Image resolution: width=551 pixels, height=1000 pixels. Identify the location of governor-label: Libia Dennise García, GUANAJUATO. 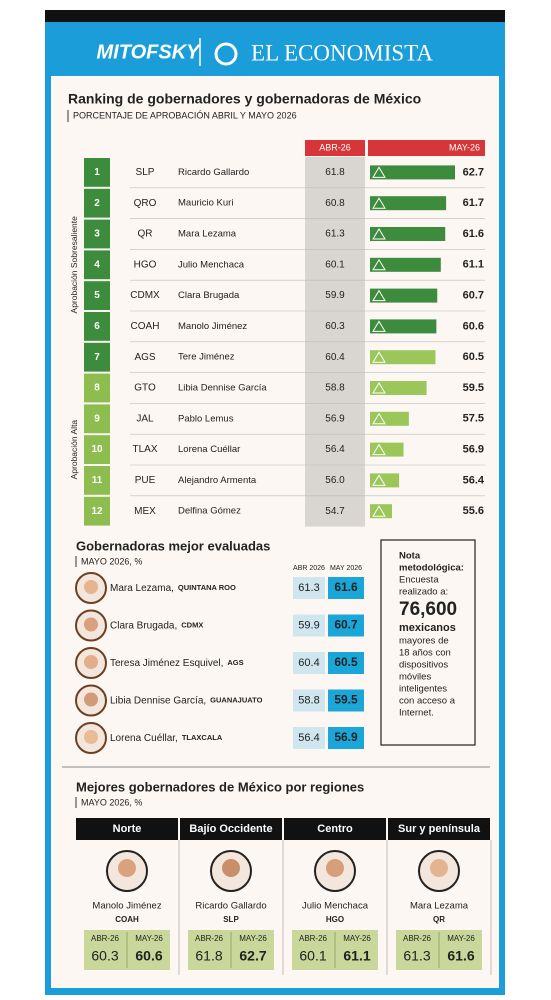
(186, 700).